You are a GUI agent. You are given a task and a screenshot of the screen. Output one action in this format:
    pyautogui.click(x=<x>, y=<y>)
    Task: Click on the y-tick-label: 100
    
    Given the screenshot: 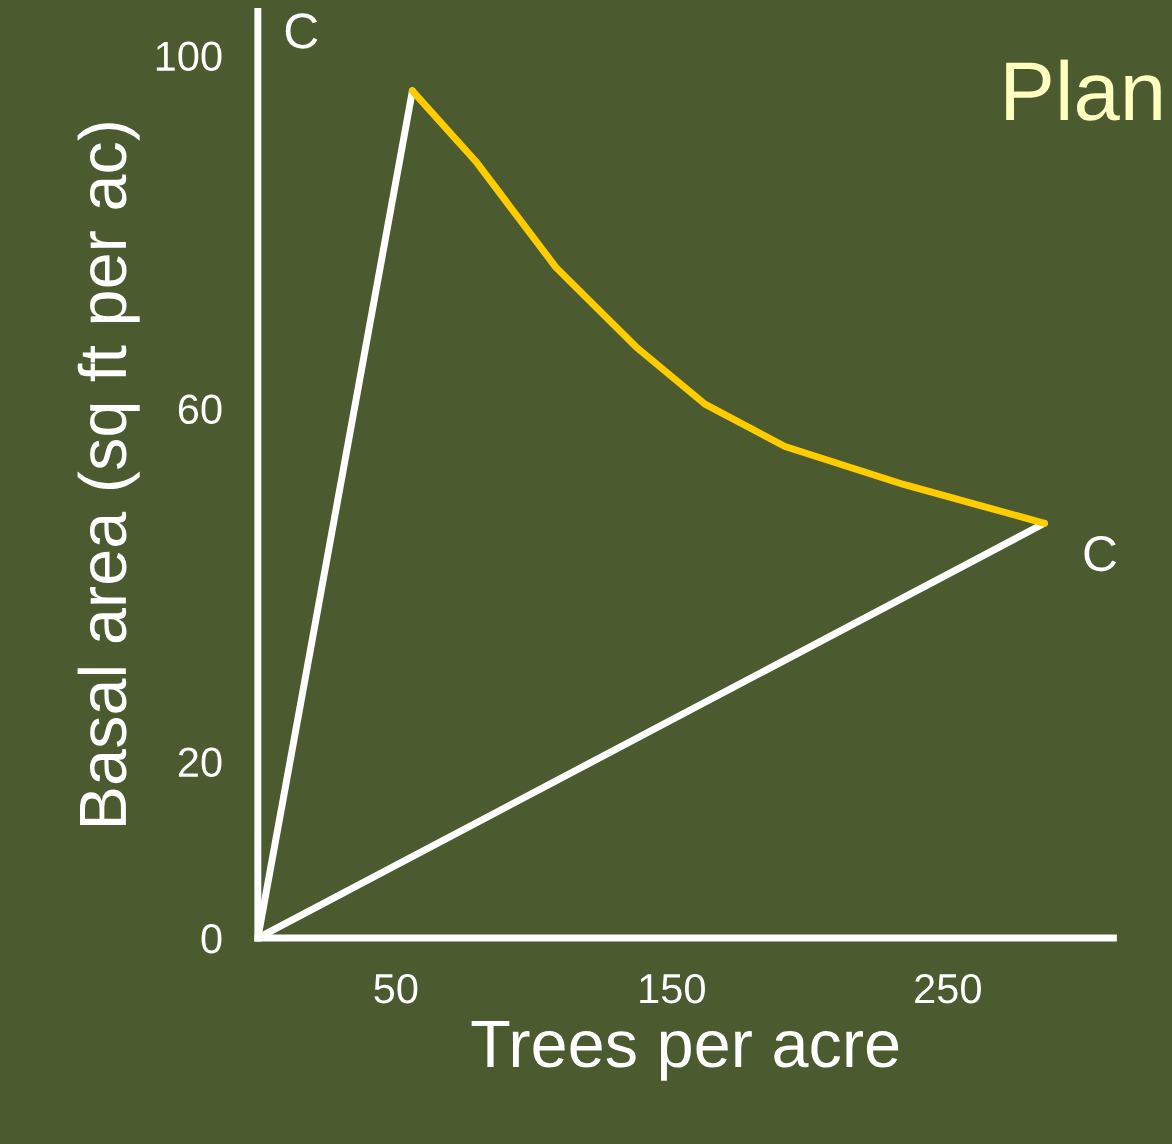 What is the action you would take?
    pyautogui.click(x=189, y=56)
    